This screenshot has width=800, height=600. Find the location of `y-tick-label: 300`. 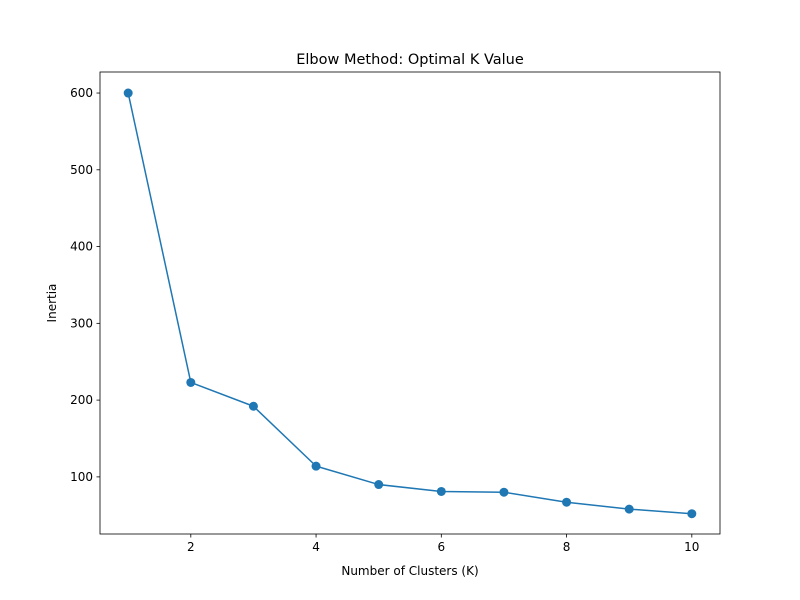

y-tick-label: 300 is located at coordinates (81, 323).